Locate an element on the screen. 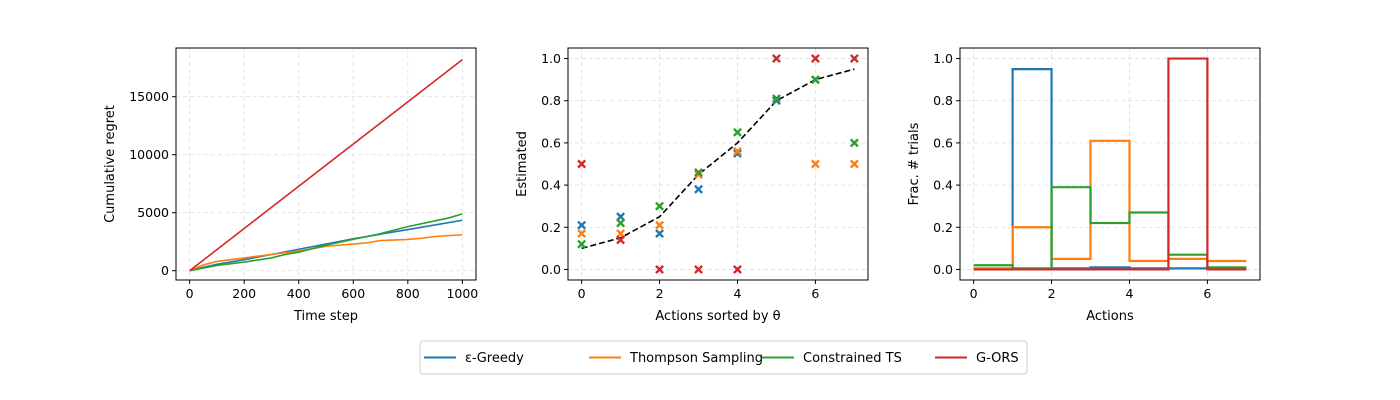  legend-label: Constrained TS is located at coordinates (852, 358).